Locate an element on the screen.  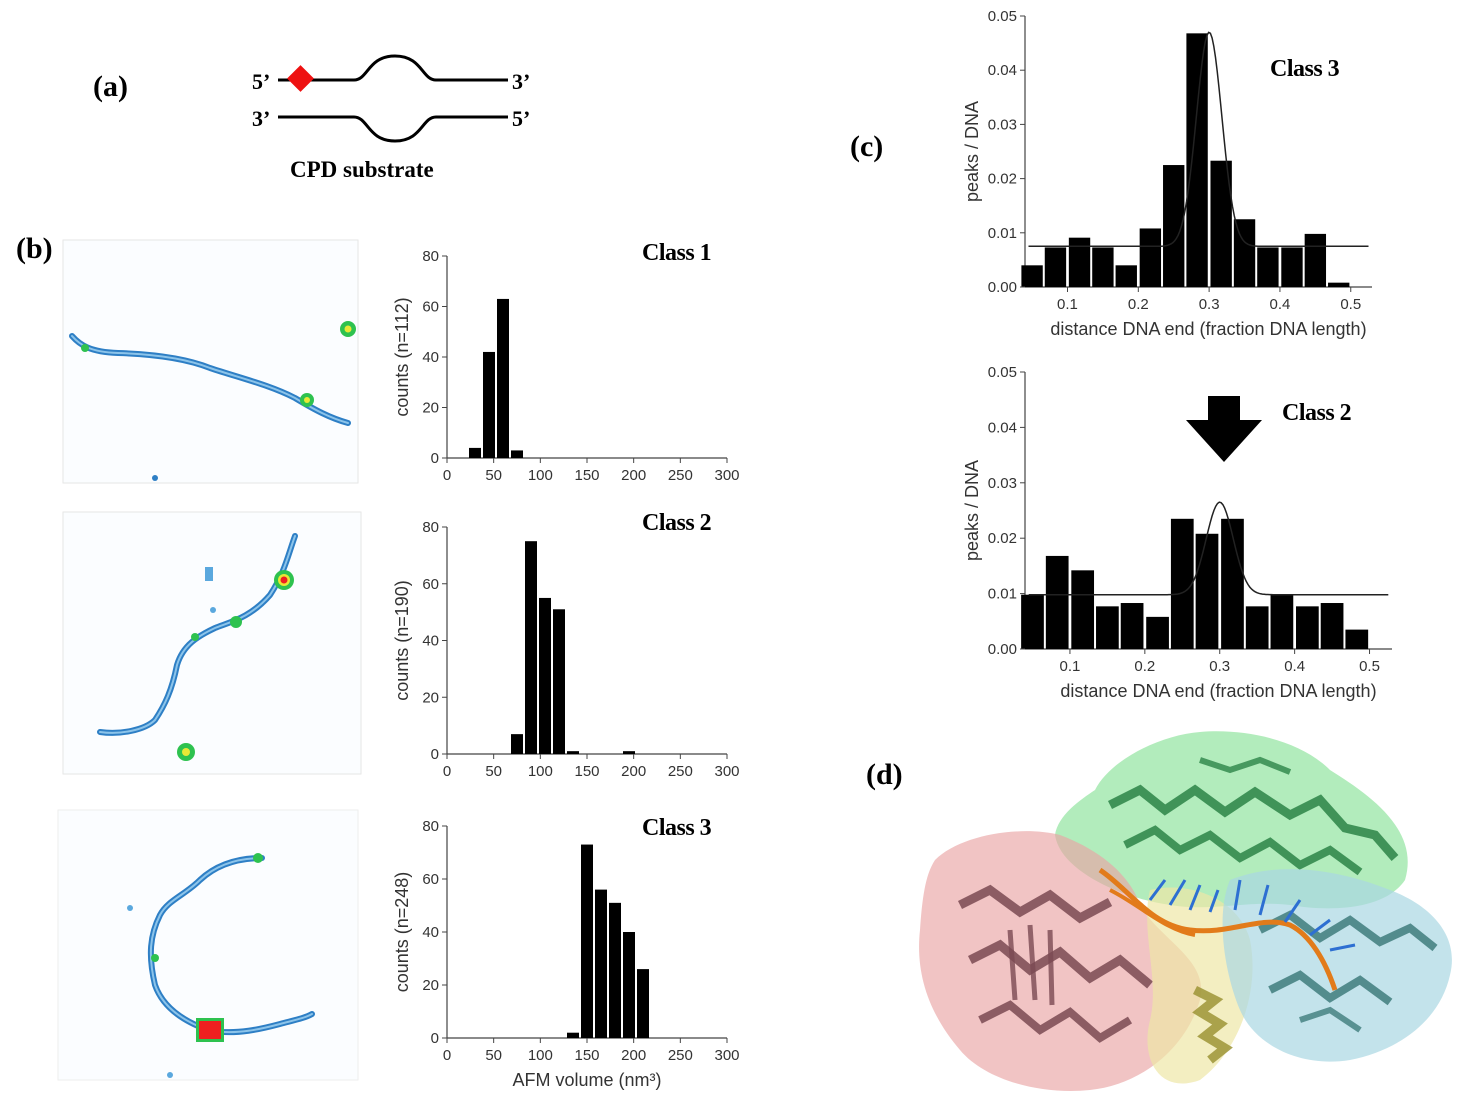
green-domain-surface is located at coordinates (1231, 820).